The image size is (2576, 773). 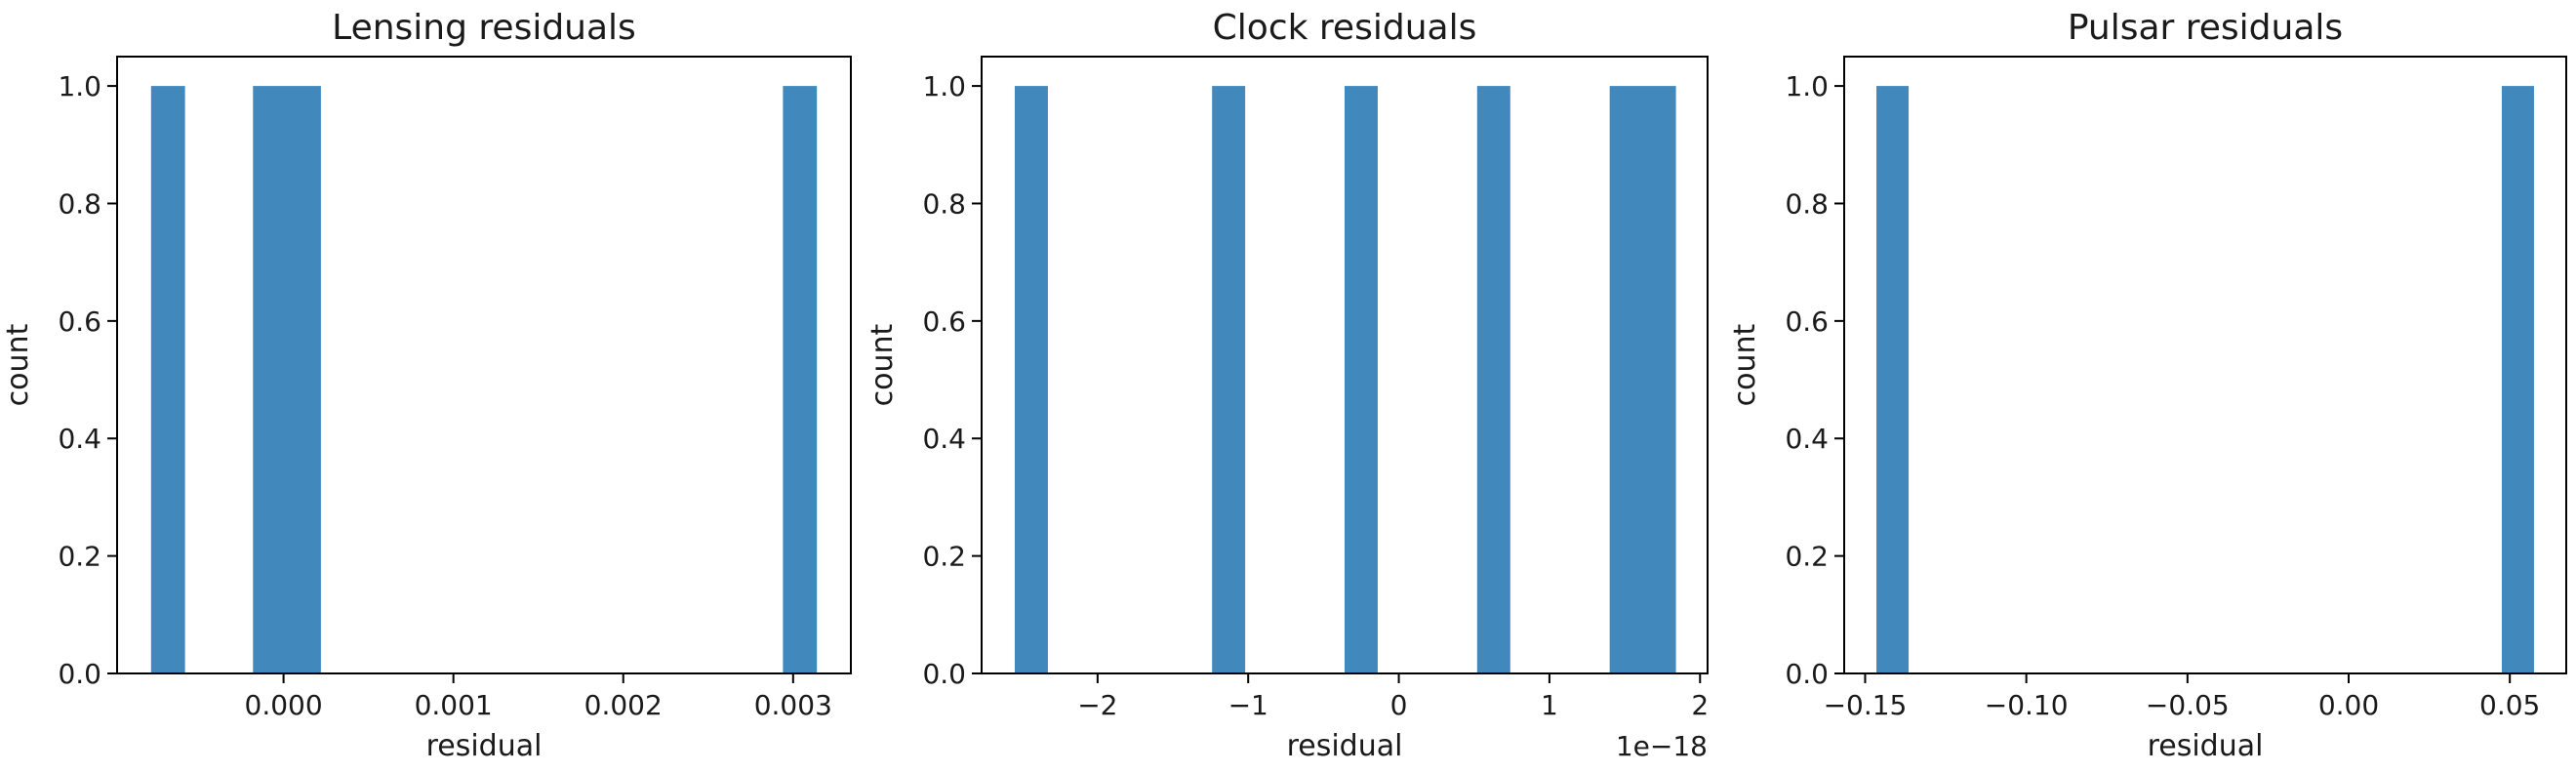 I want to click on x-tick-label: 2, so click(x=1700, y=705).